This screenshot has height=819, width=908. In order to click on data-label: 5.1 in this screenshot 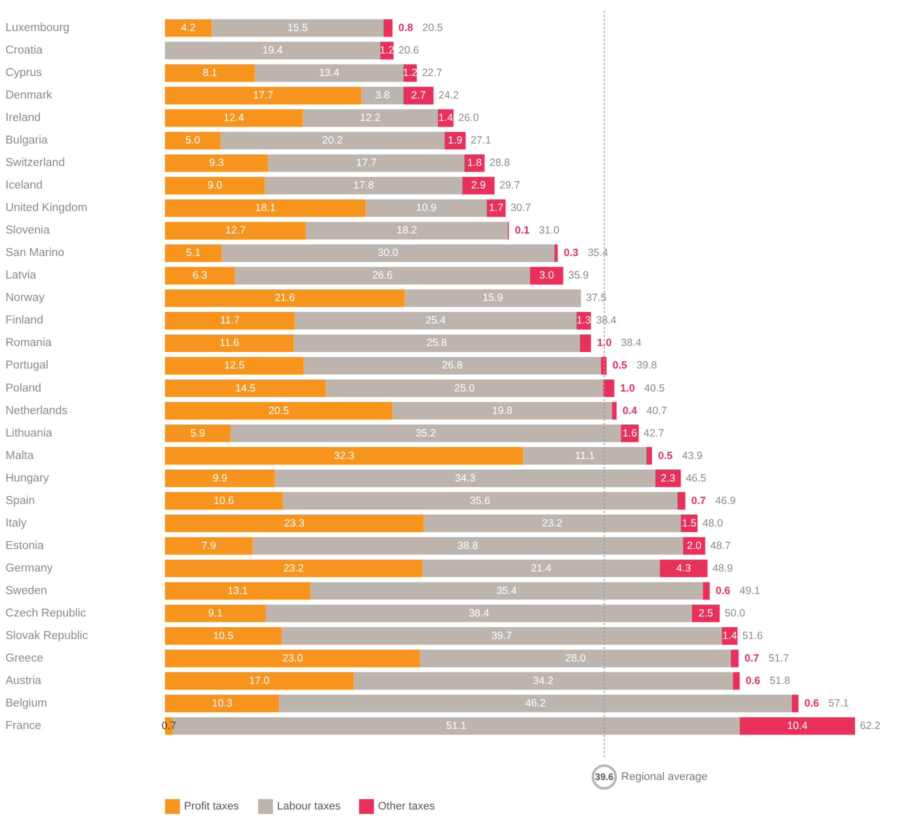, I will do `click(193, 253)`.